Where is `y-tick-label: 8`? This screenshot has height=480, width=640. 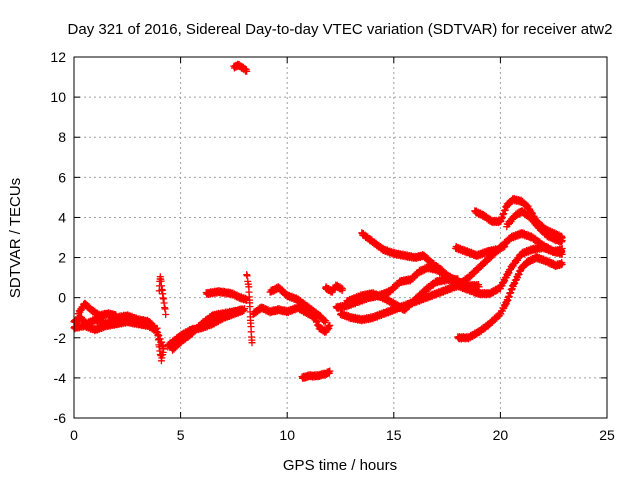
y-tick-label: 8 is located at coordinates (62, 137).